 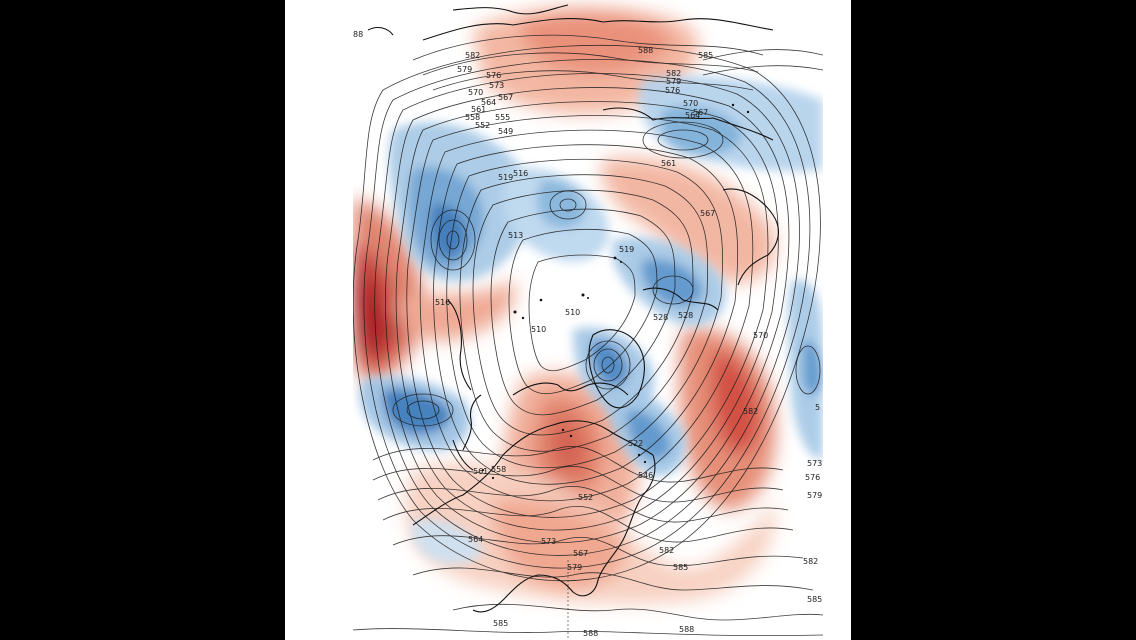 I want to click on contour-label: 549, so click(x=505, y=131).